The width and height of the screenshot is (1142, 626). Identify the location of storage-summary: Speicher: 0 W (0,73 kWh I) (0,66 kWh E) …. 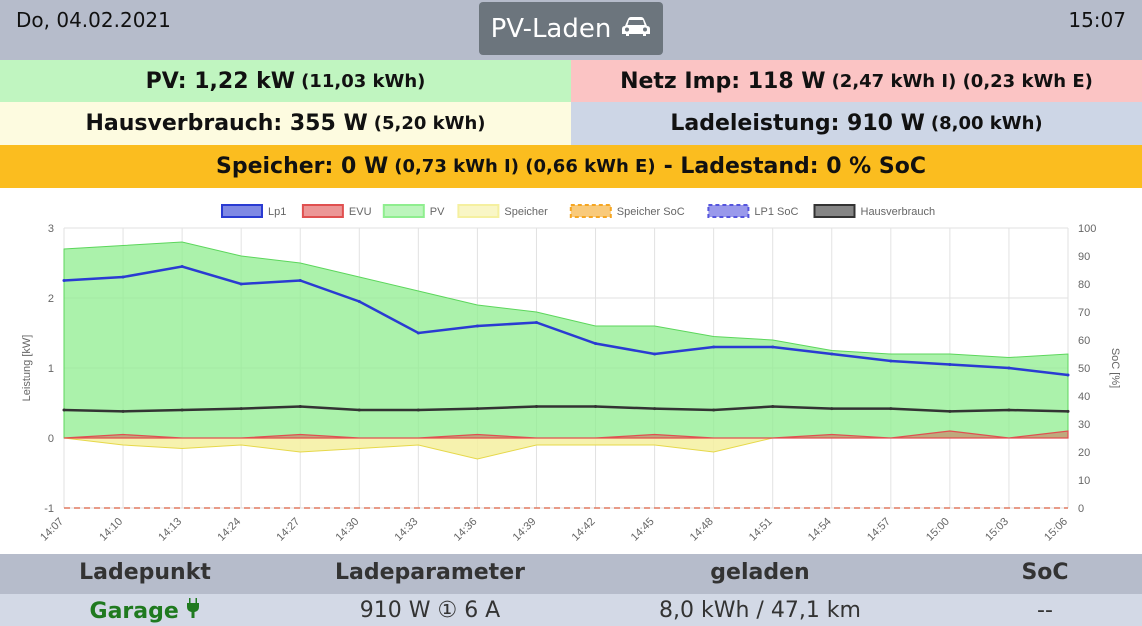
(571, 166).